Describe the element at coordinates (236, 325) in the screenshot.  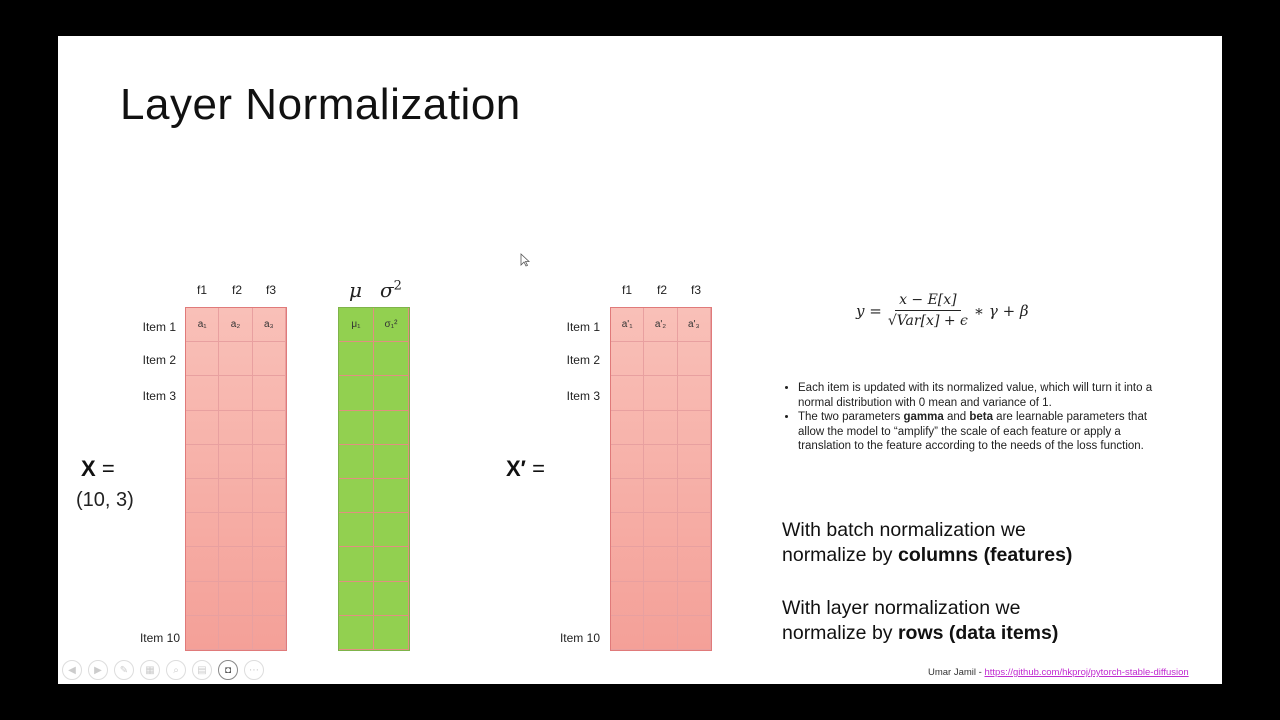
I see `left-cell-a2: a₂` at that location.